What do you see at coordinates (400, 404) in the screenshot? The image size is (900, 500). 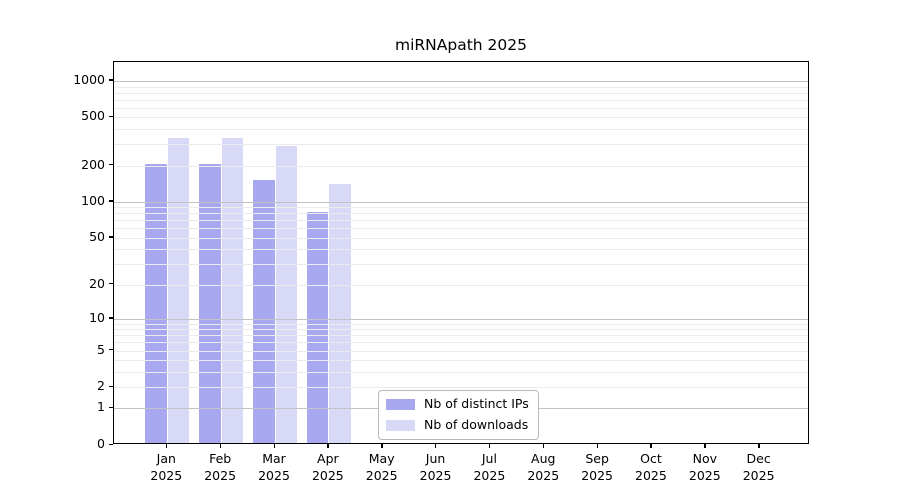 I see `legend-swatch-distinct-ips` at bounding box center [400, 404].